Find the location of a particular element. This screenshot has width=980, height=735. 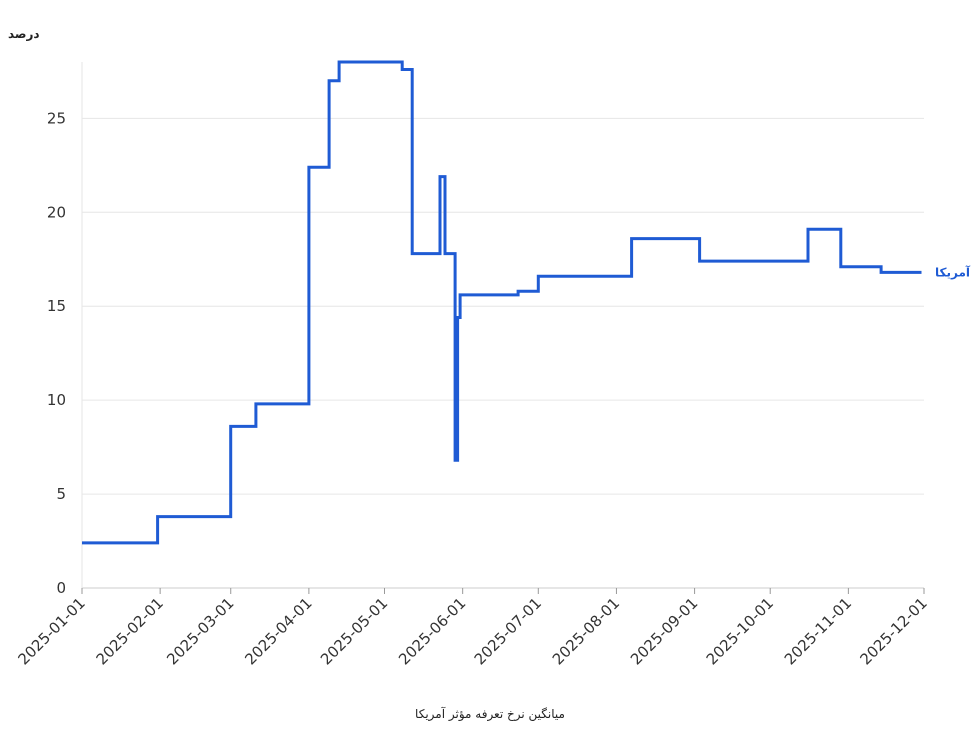

x-tick-label: 2025-06-01 is located at coordinates (432, 631).